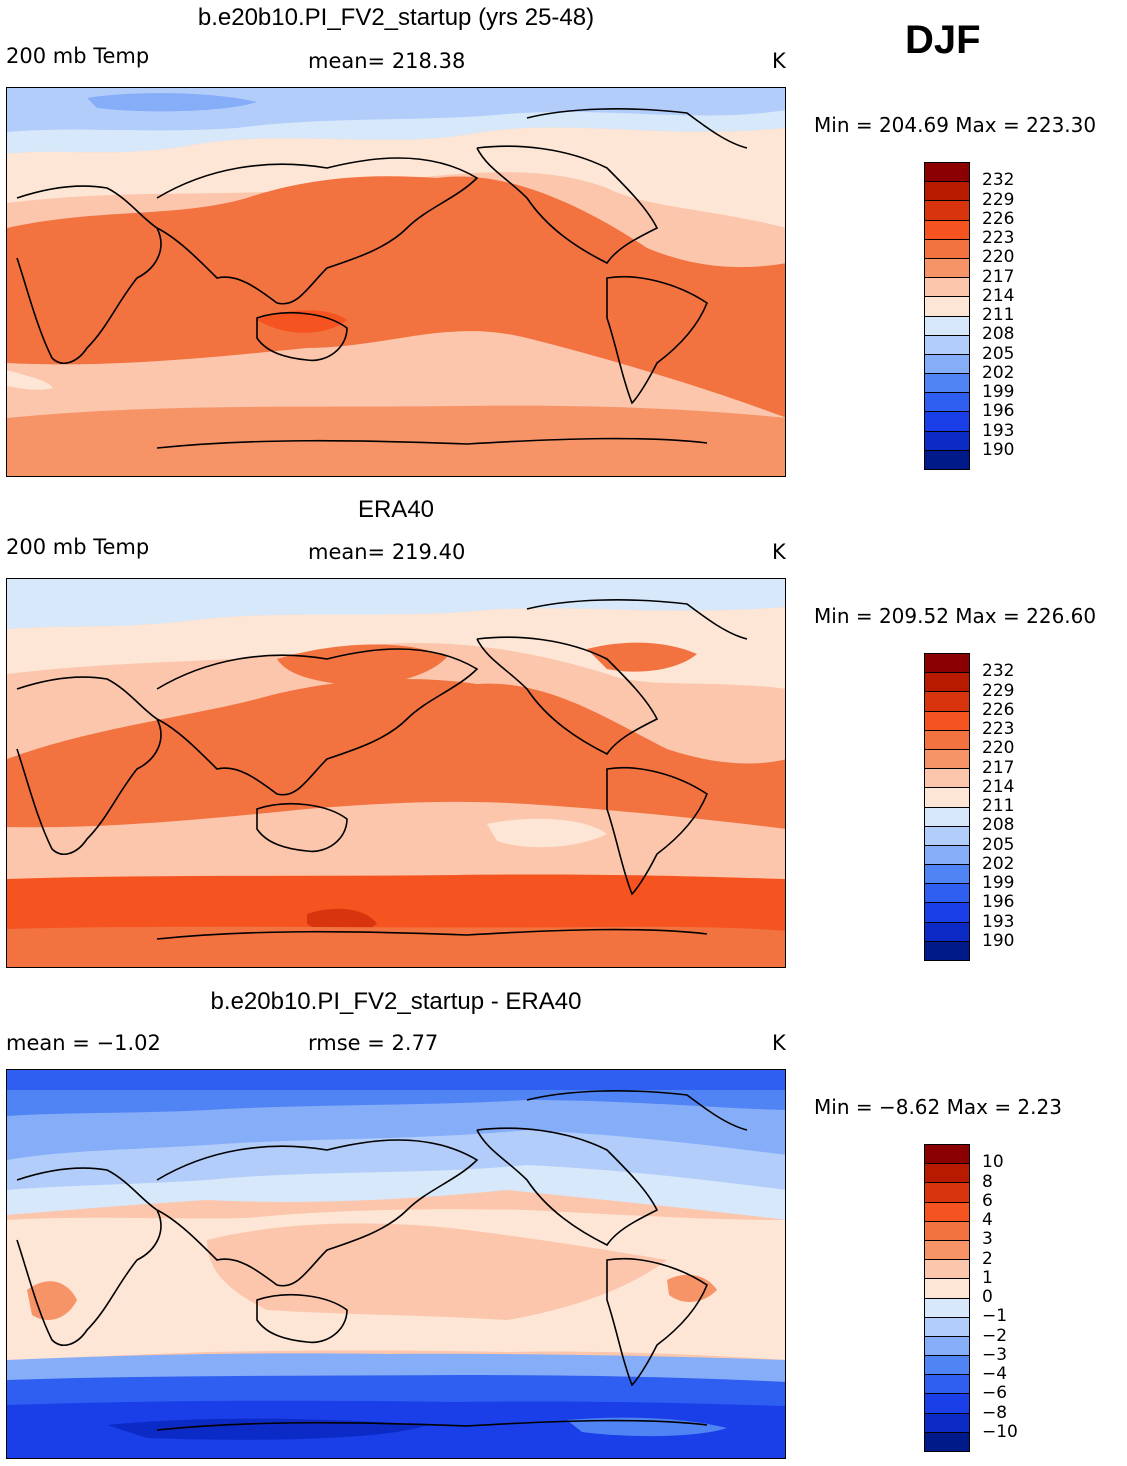 The height and width of the screenshot is (1466, 1127). I want to click on panel-1-colorbar, so click(947, 316).